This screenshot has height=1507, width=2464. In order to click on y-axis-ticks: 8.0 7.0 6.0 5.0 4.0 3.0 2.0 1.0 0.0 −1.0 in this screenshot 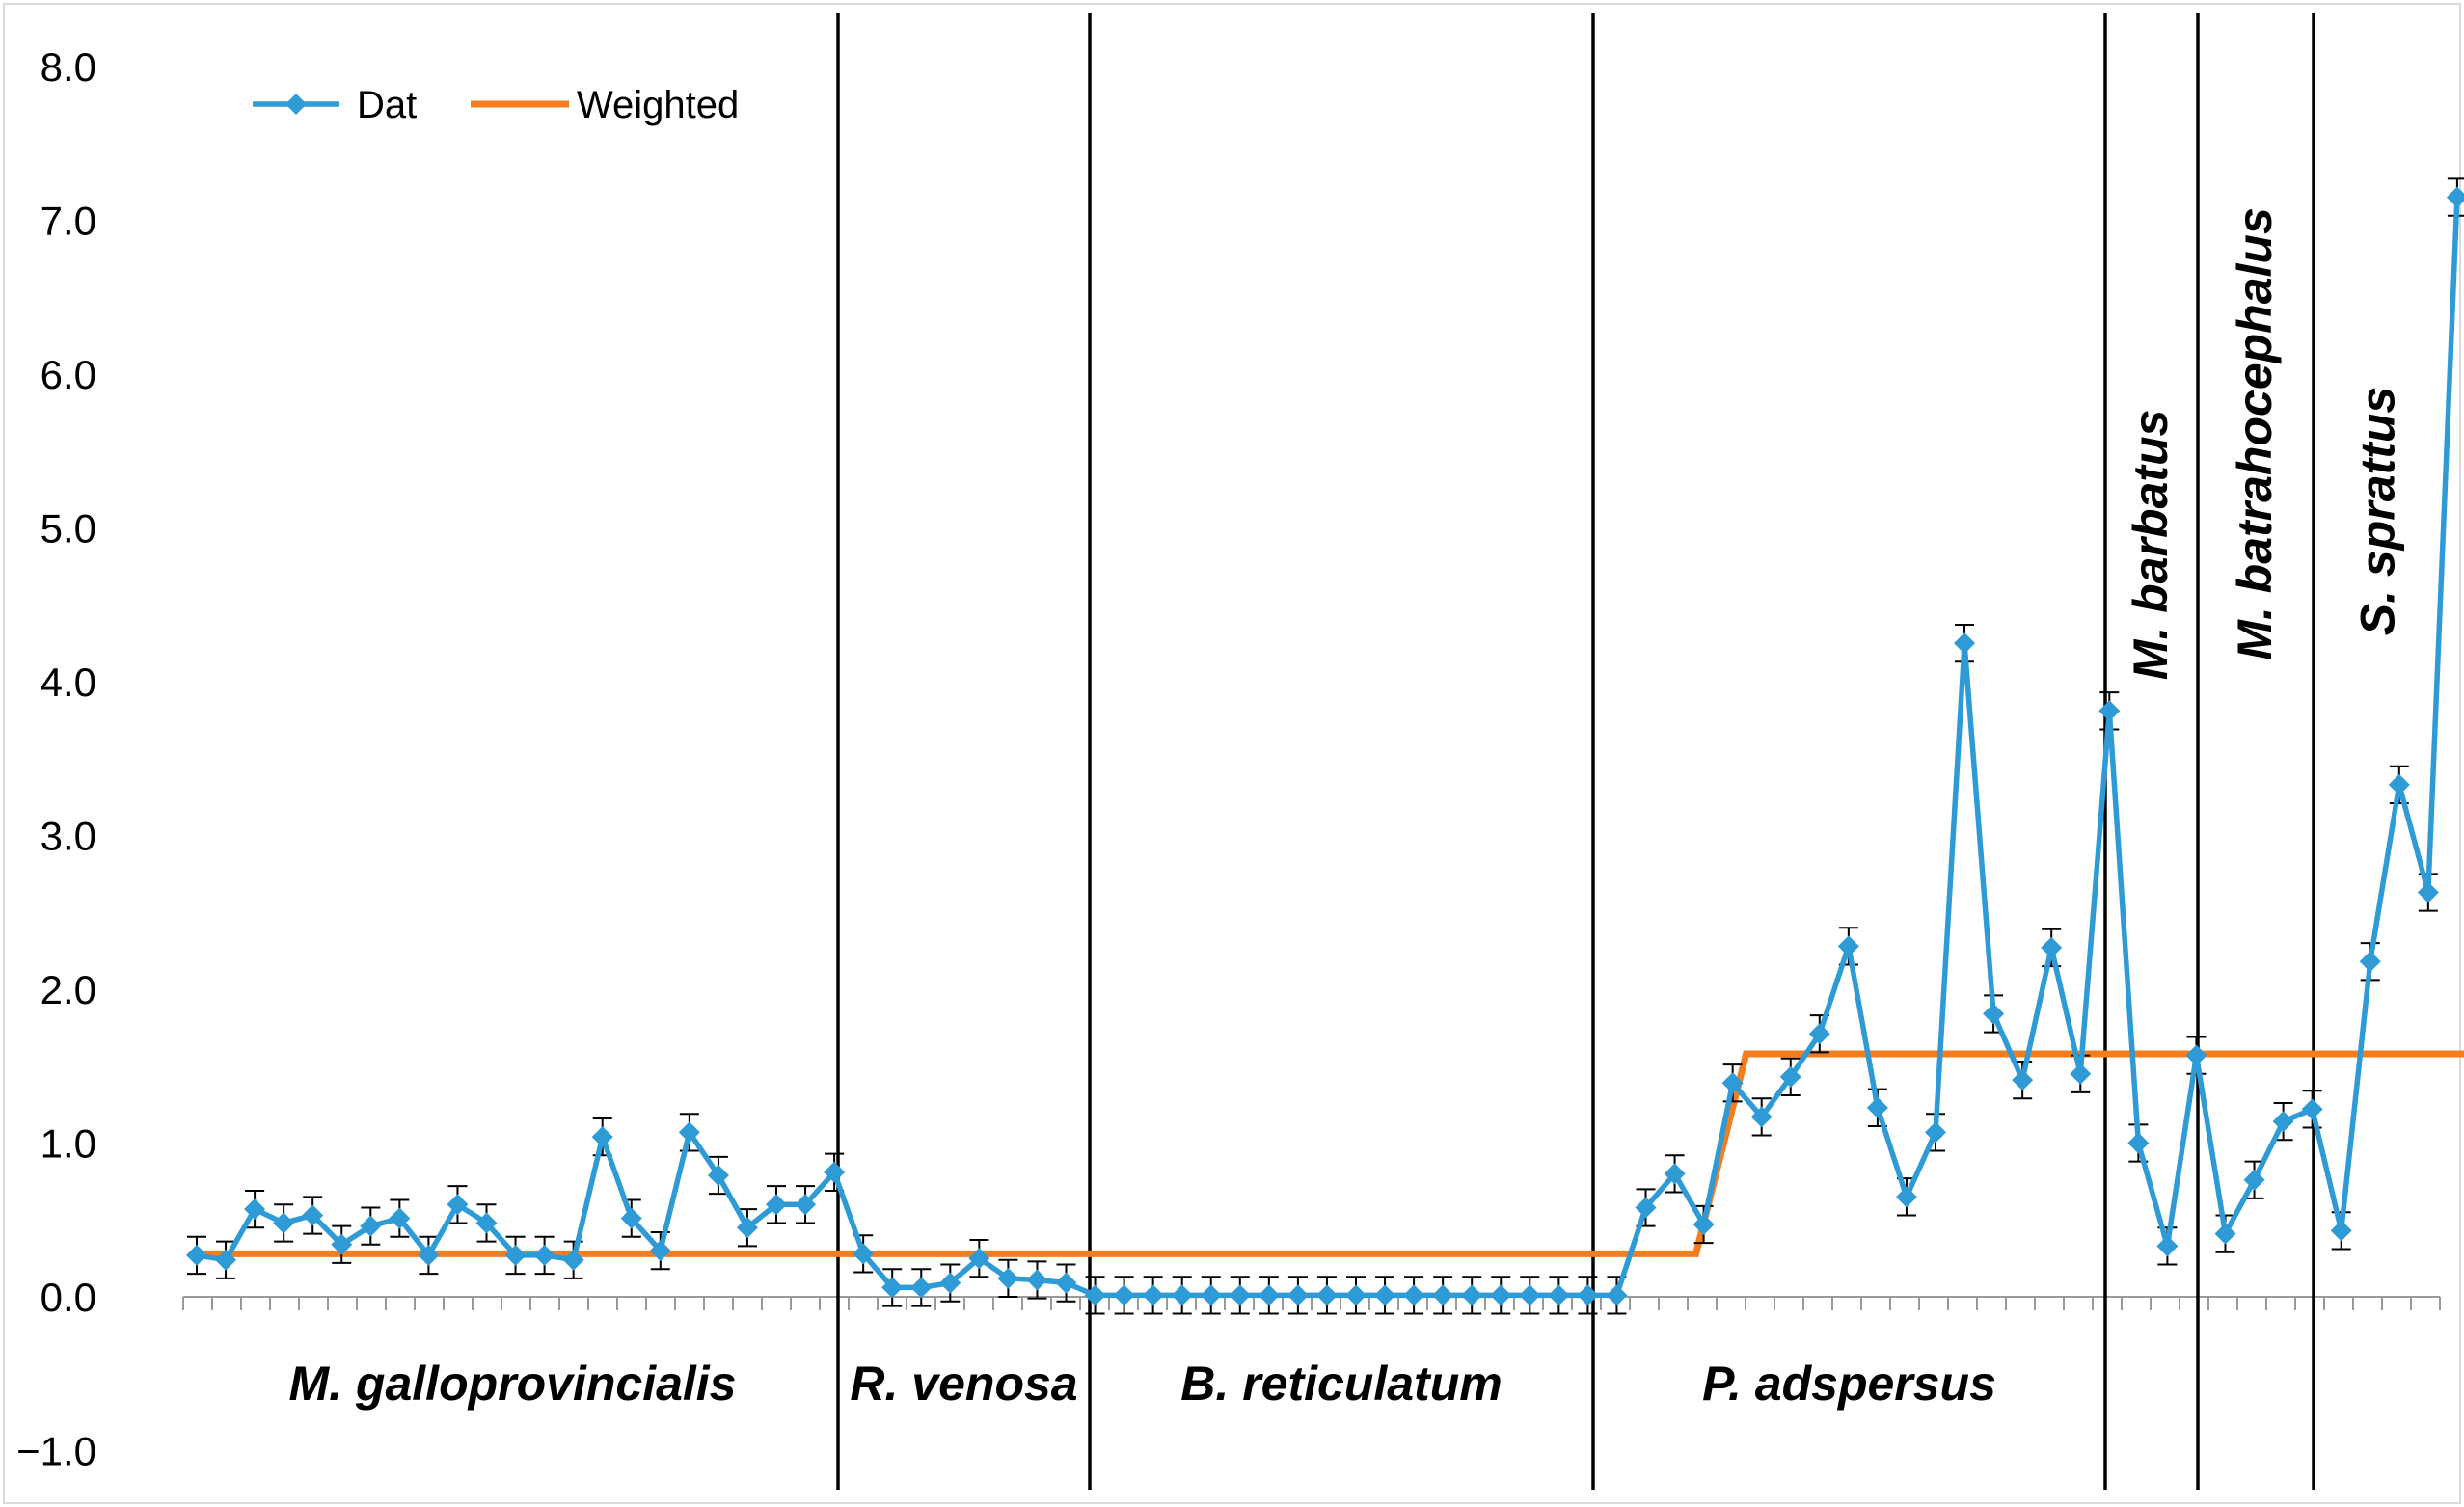, I will do `click(56, 759)`.